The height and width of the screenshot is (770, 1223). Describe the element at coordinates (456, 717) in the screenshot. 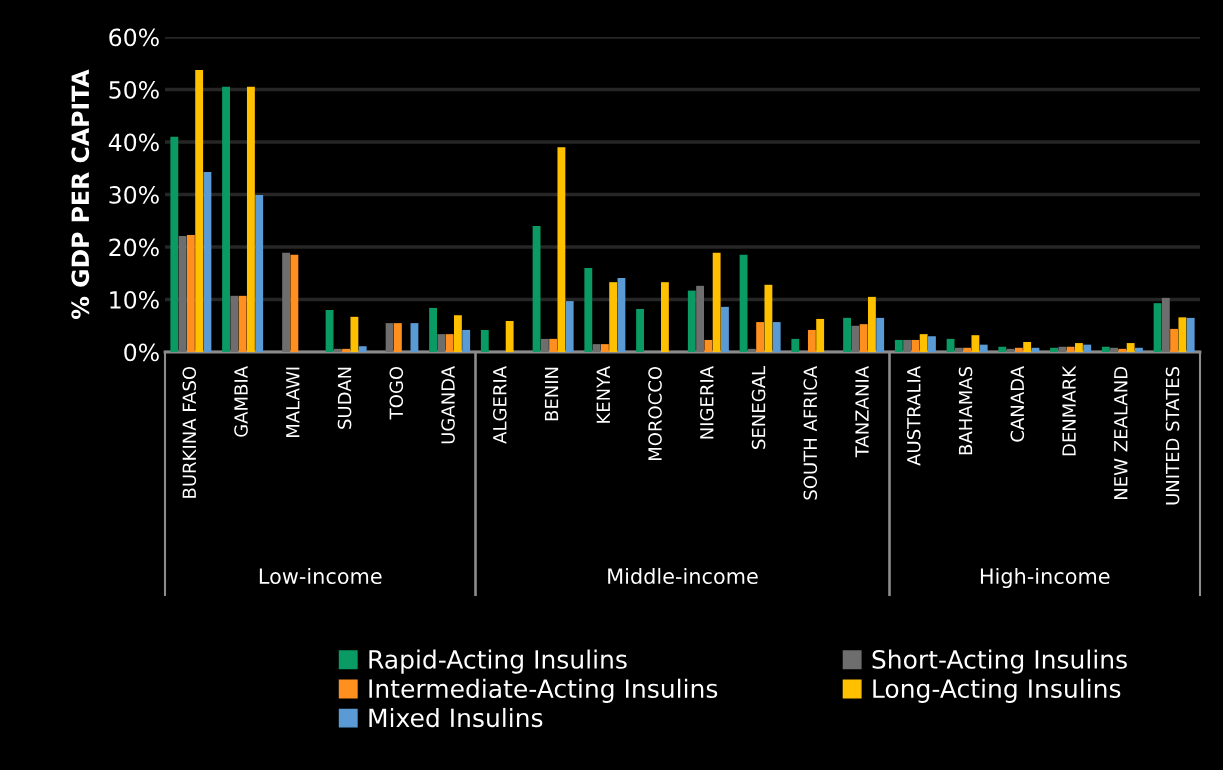

I see `legend-label: Mixed Insulins` at that location.